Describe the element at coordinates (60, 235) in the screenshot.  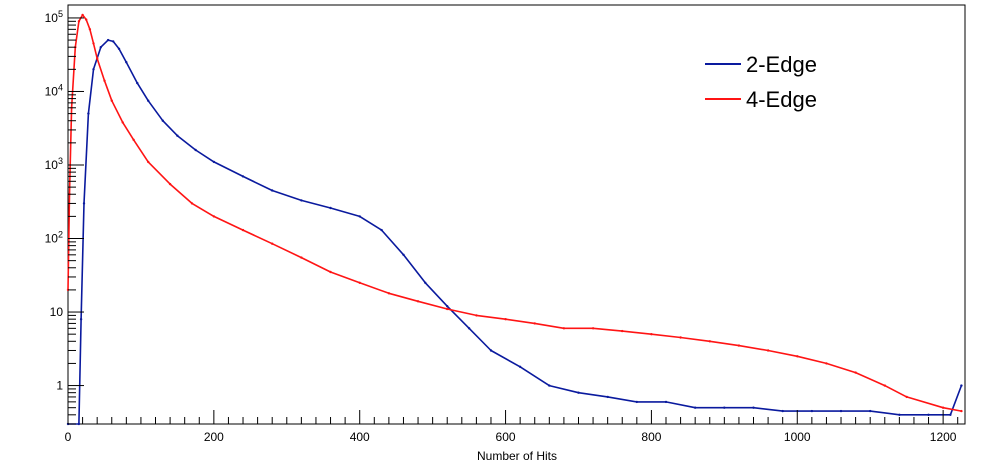
I see `y-tick-exponent: 2` at that location.